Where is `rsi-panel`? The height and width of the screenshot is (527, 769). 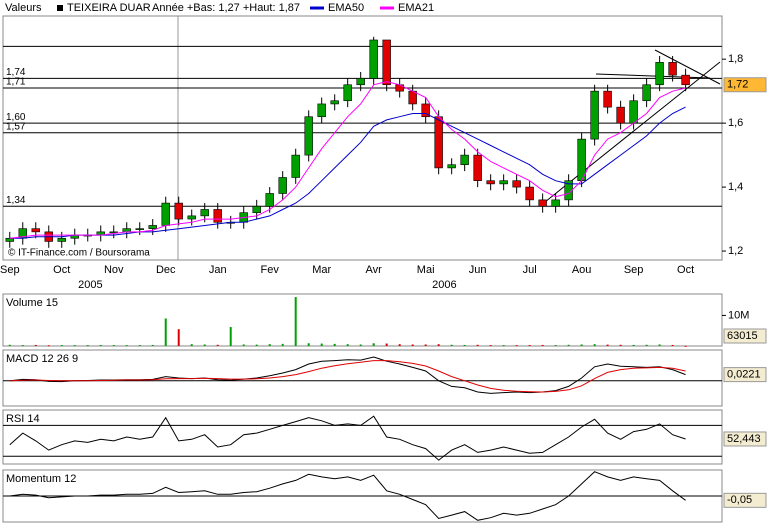
rsi-panel is located at coordinates (362, 437).